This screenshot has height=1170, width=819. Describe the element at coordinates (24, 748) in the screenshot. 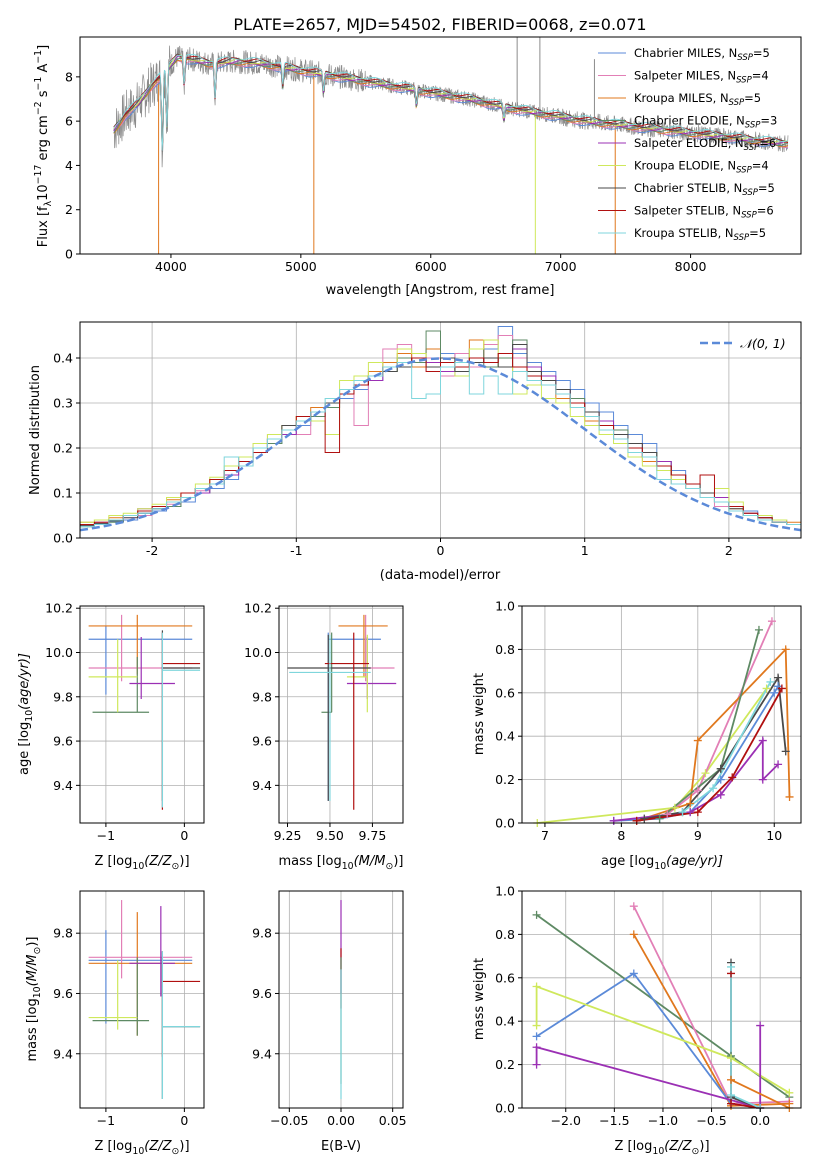

I see `y-axis-label-part: age [log` at that location.